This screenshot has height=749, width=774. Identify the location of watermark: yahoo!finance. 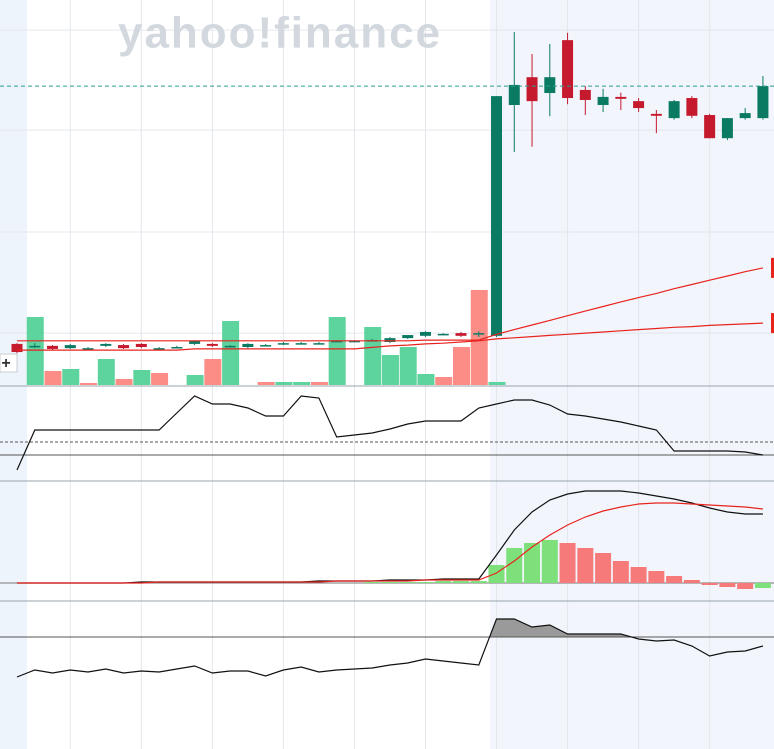
(279, 33).